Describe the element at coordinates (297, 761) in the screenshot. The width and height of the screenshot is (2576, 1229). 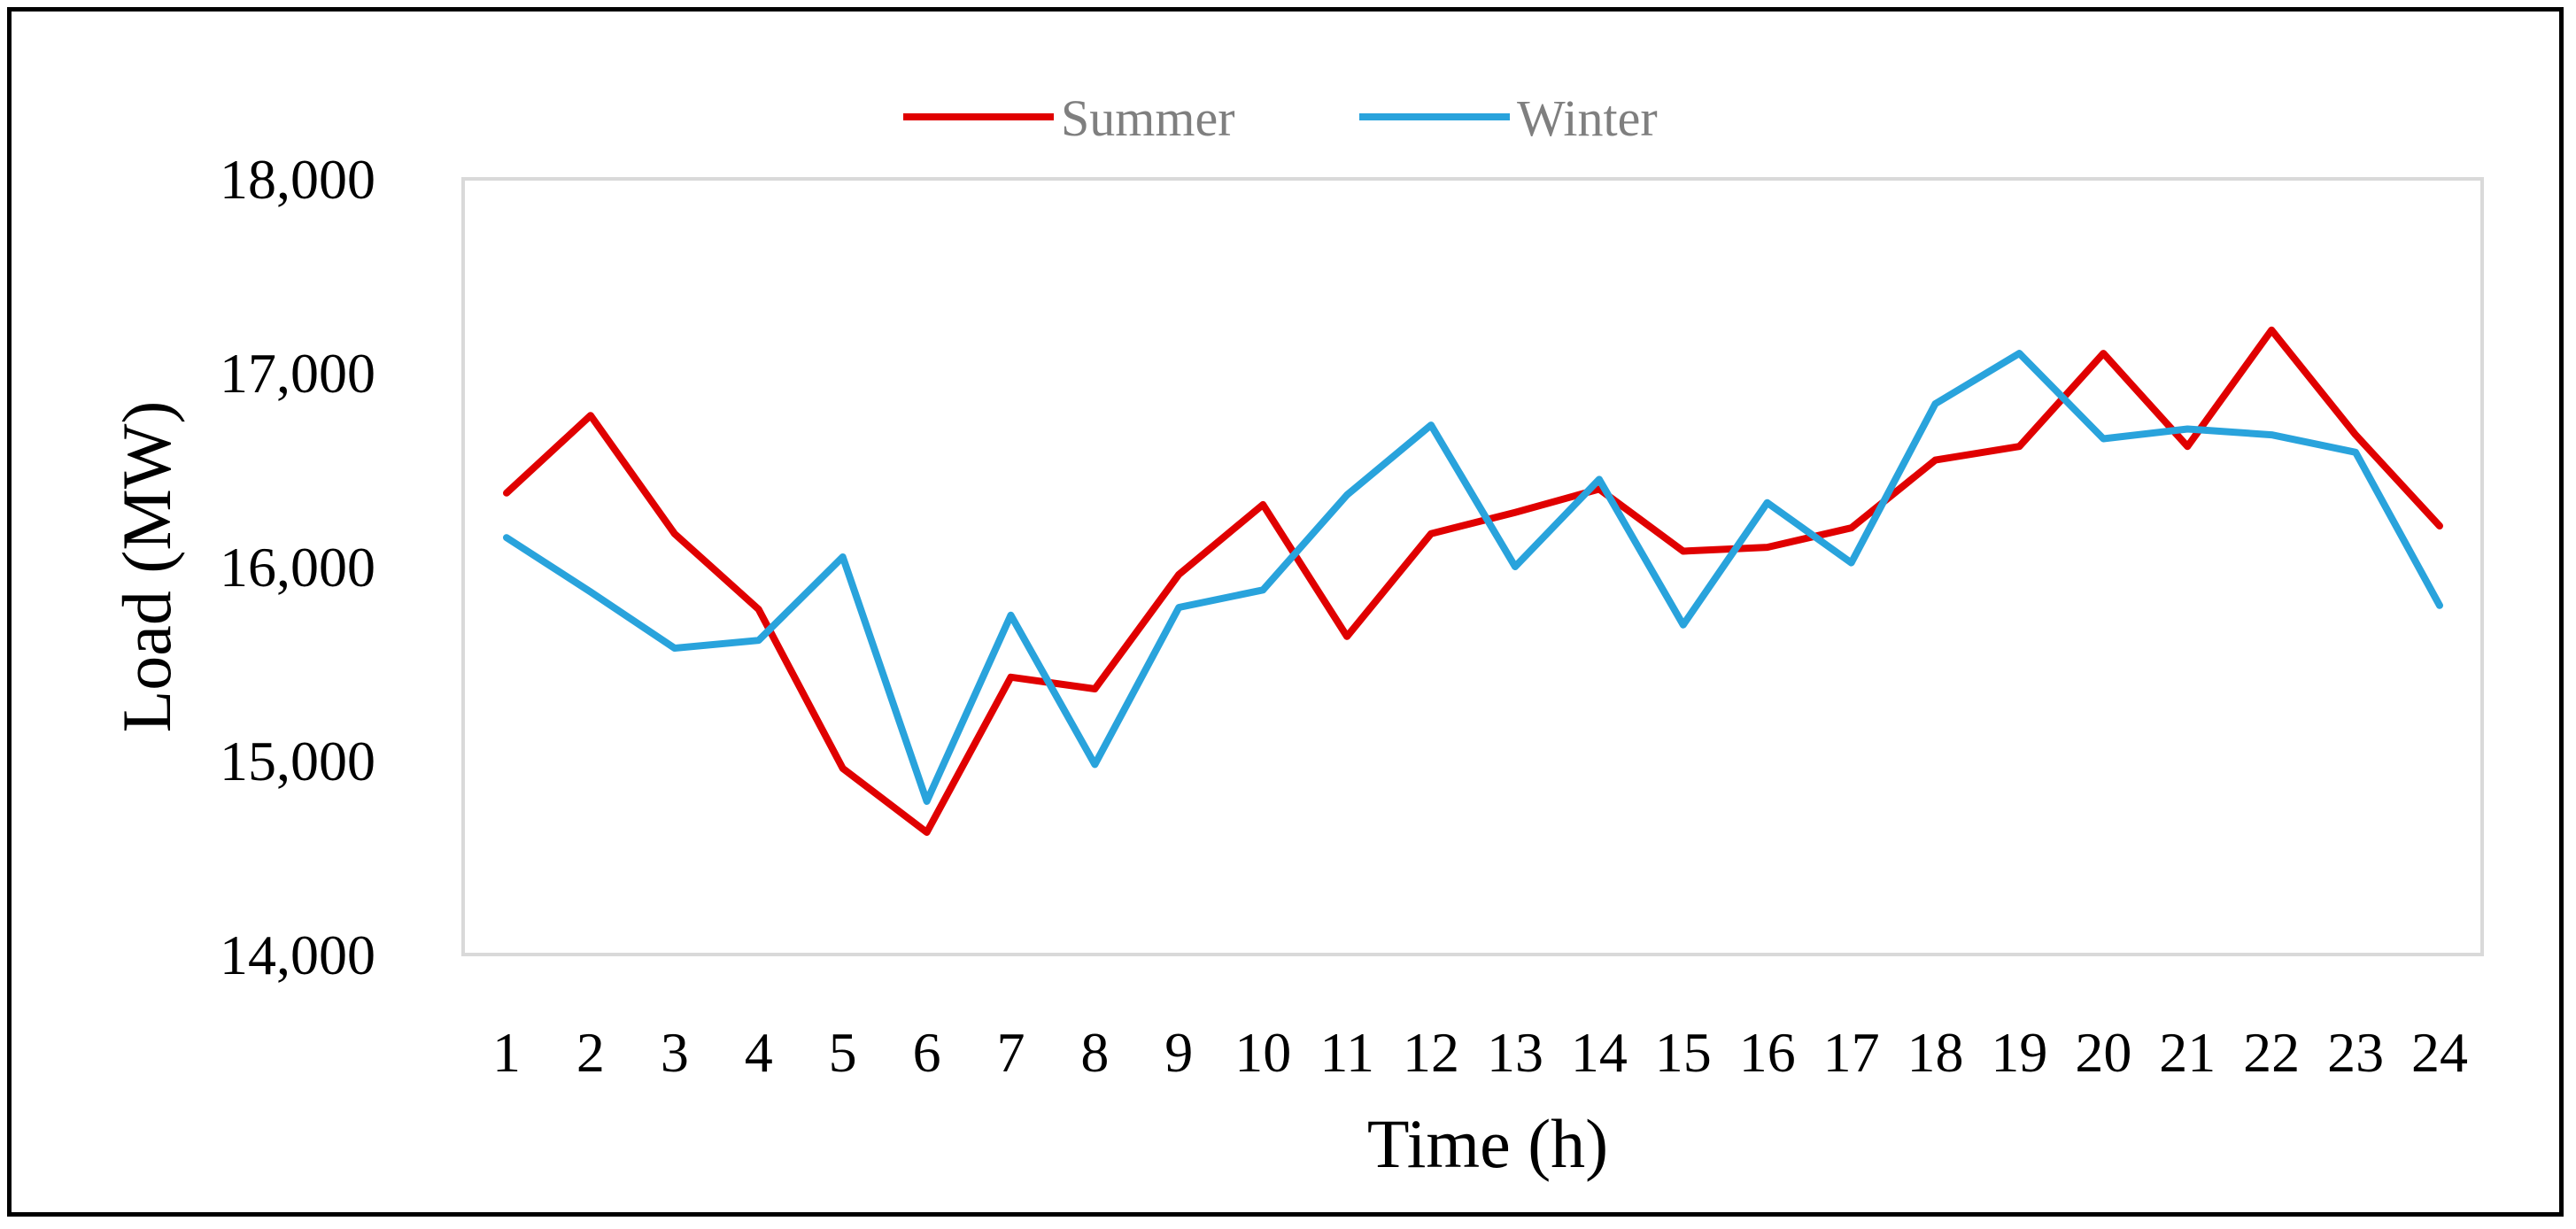
I see `y-tick-label: 15,000` at that location.